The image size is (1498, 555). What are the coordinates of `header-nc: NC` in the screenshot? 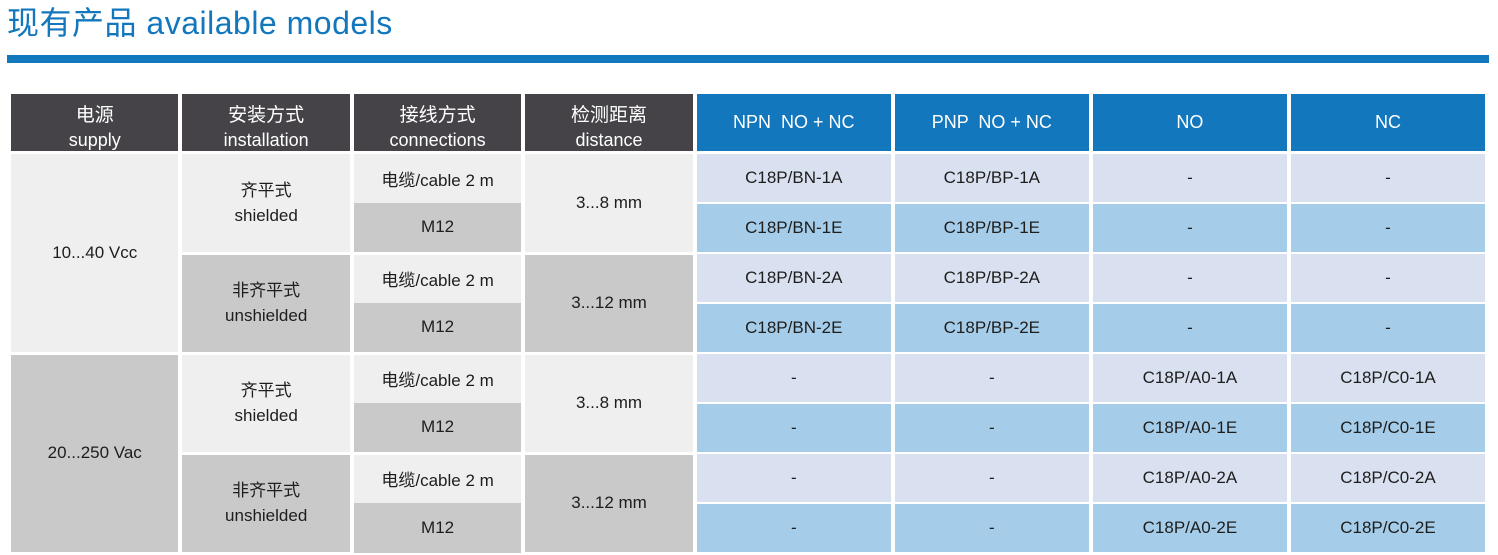 It's located at (1388, 124).